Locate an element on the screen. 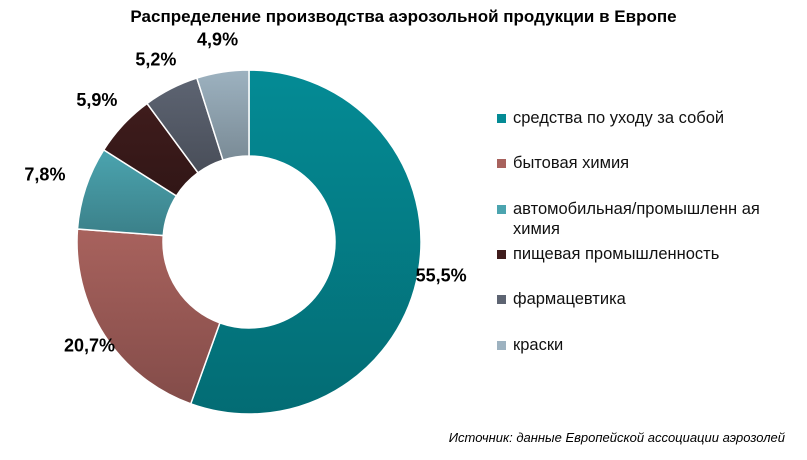 The height and width of the screenshot is (460, 807). legend-label: пищевая промышленность is located at coordinates (616, 254).